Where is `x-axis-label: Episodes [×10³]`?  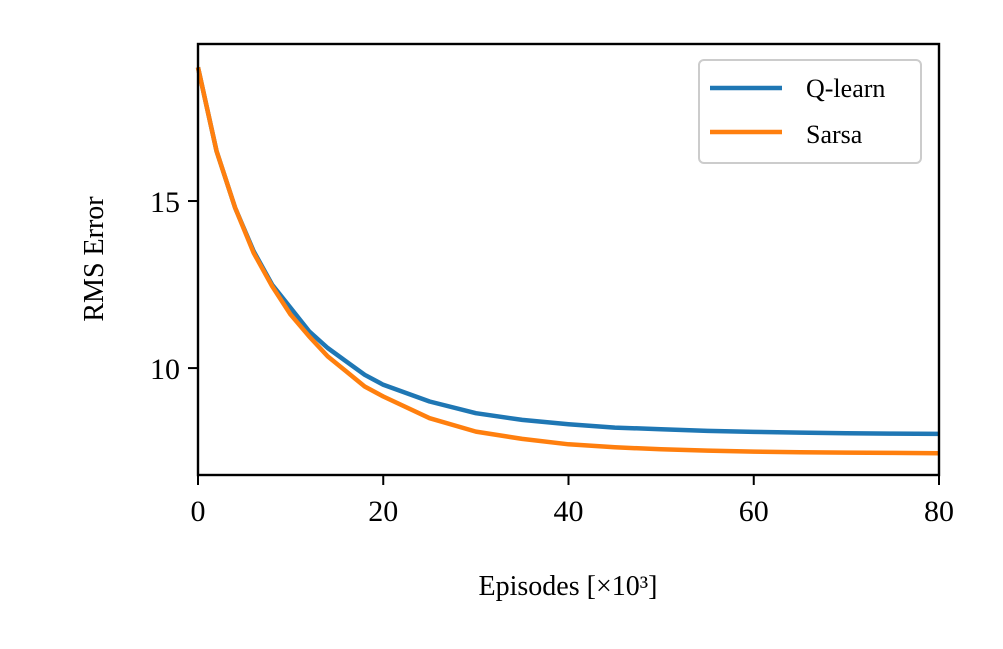 x-axis-label: Episodes [×10³] is located at coordinates (568, 586).